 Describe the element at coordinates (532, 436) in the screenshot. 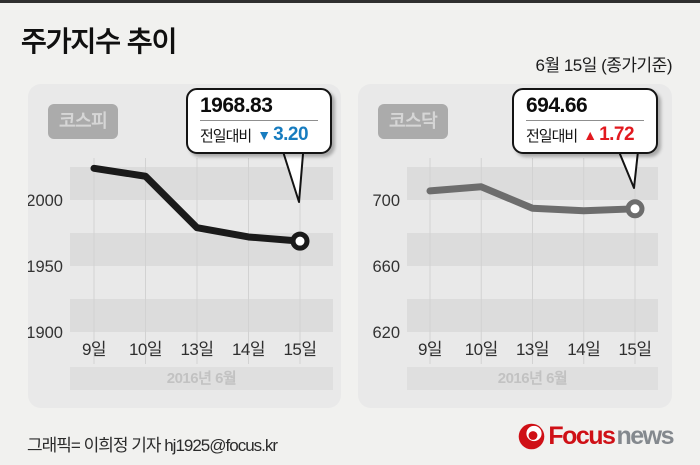

I see `focus-swirl-icon` at that location.